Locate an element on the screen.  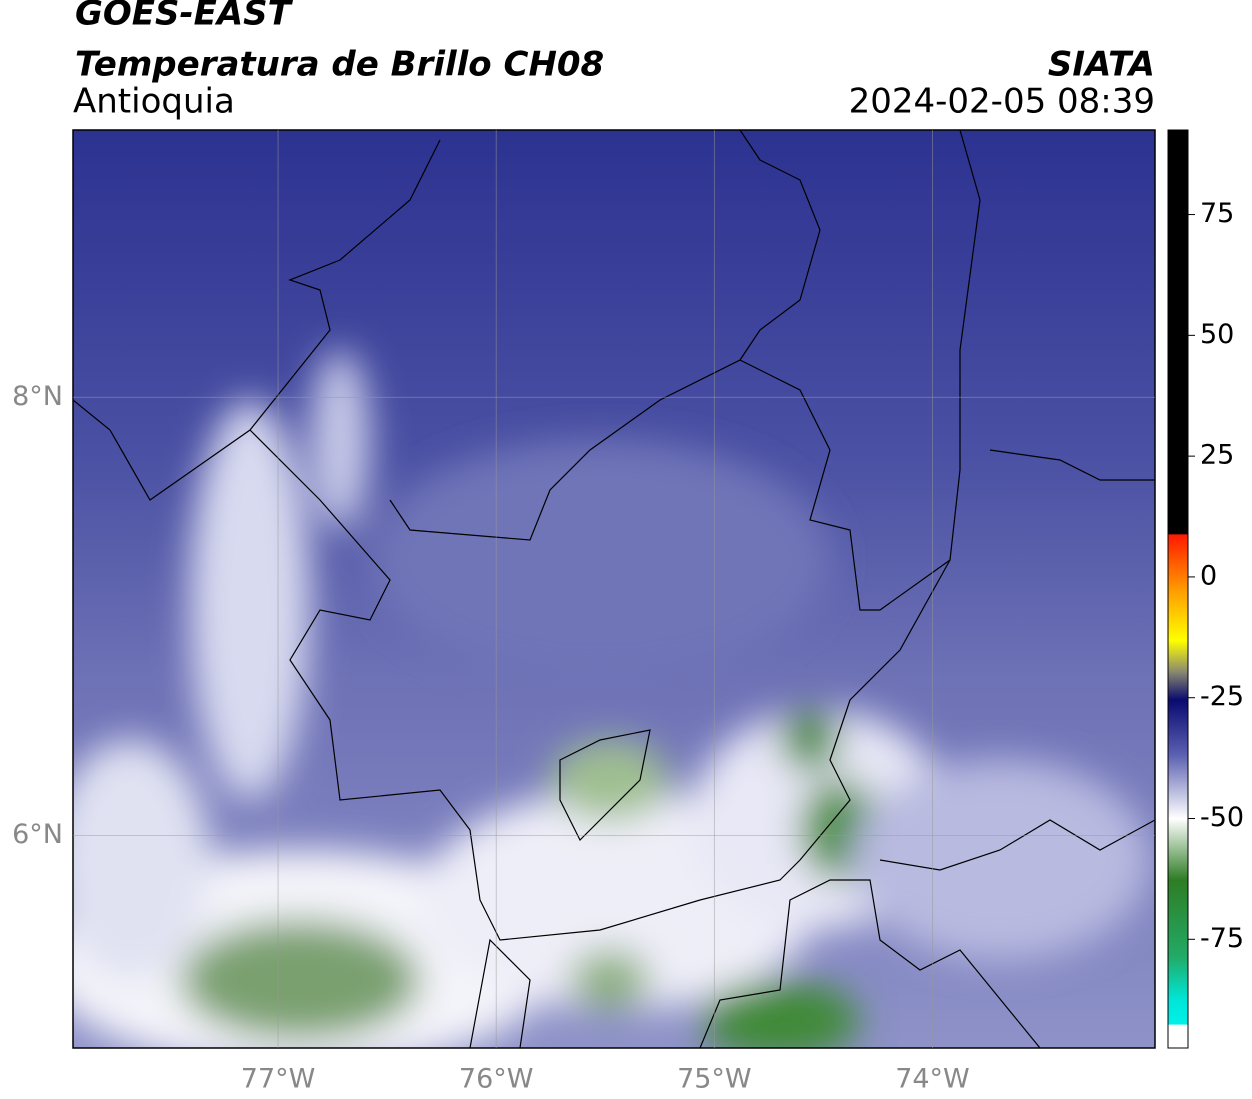
datetime: 2024-02-05 08:39 is located at coordinates (1002, 102).